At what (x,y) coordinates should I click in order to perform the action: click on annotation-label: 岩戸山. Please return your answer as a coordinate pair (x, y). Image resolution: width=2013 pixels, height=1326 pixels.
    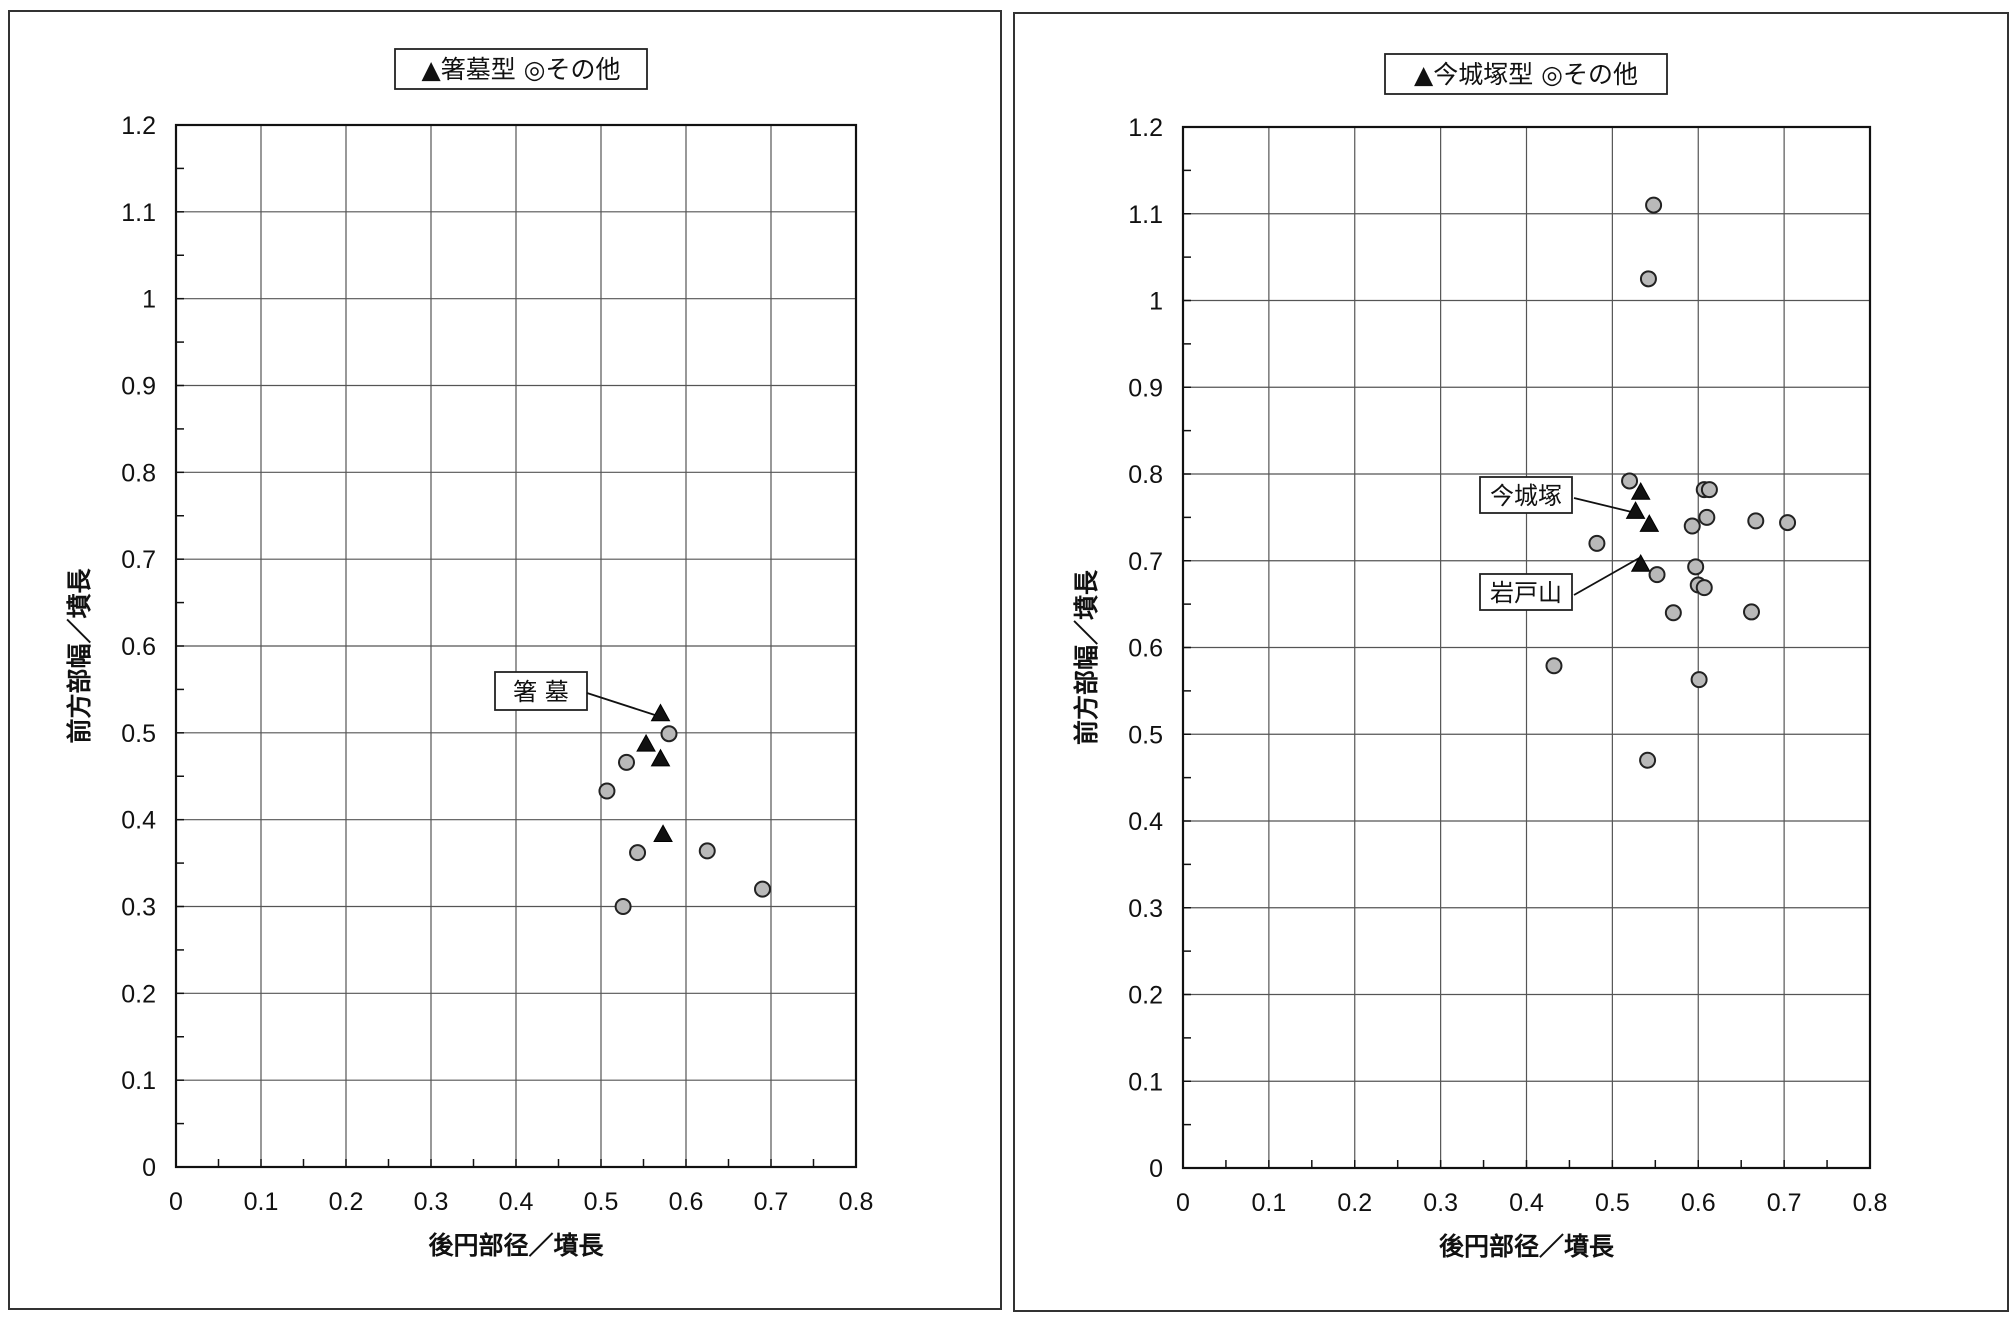
    Looking at the image, I should click on (1526, 593).